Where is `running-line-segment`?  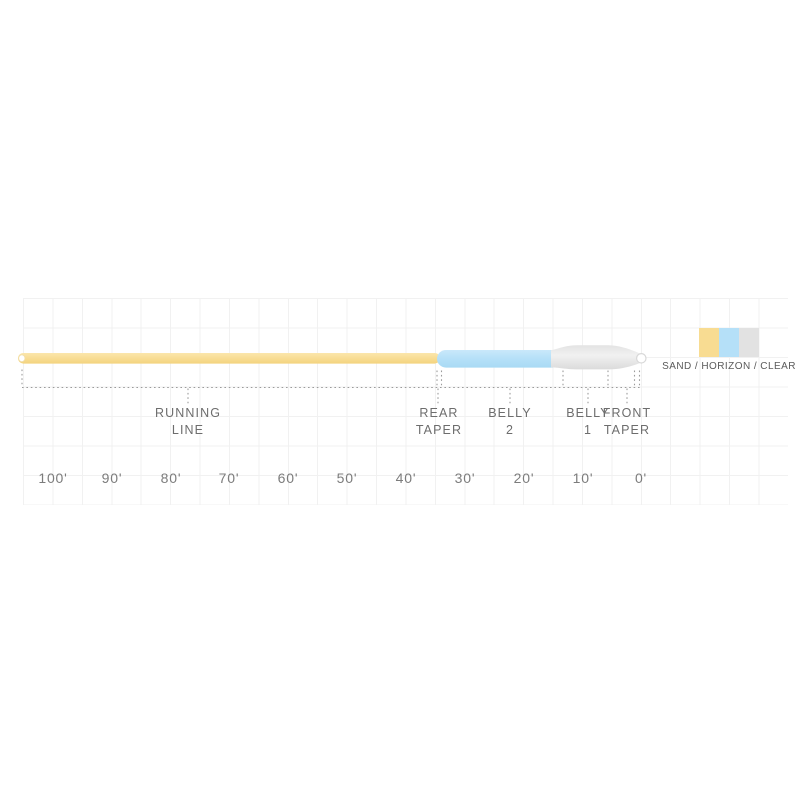 running-line-segment is located at coordinates (229, 358).